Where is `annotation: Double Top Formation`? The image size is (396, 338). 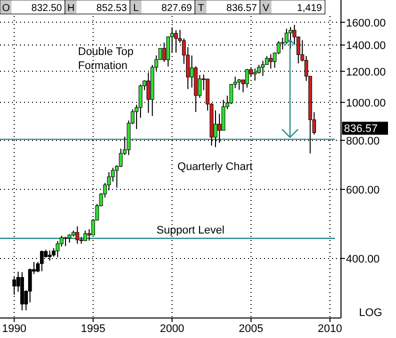
annotation: Double Top Formation is located at coordinates (106, 59).